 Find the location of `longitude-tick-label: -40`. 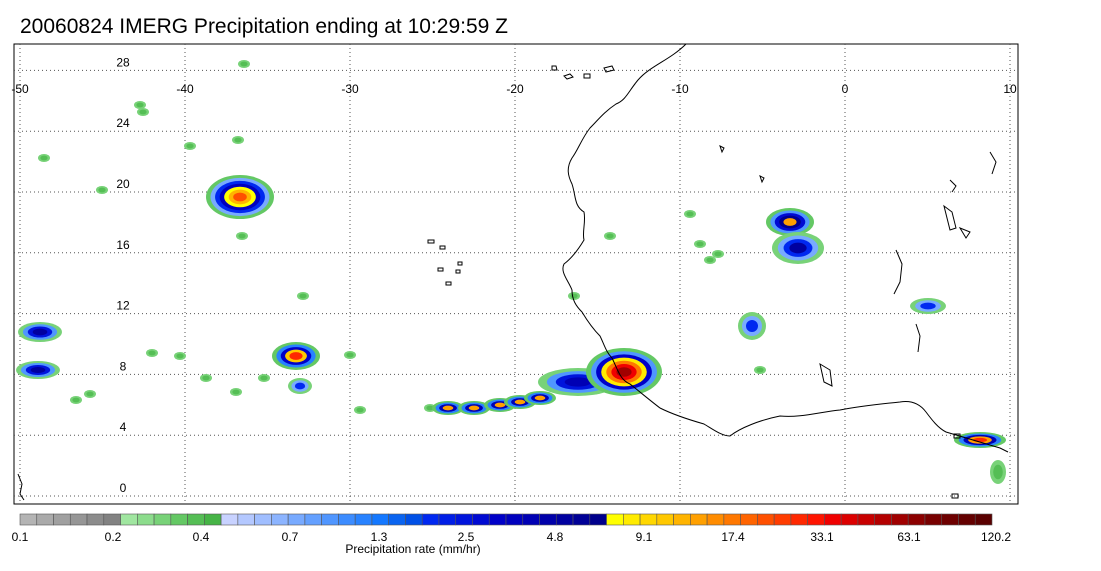

longitude-tick-label: -40 is located at coordinates (185, 89).